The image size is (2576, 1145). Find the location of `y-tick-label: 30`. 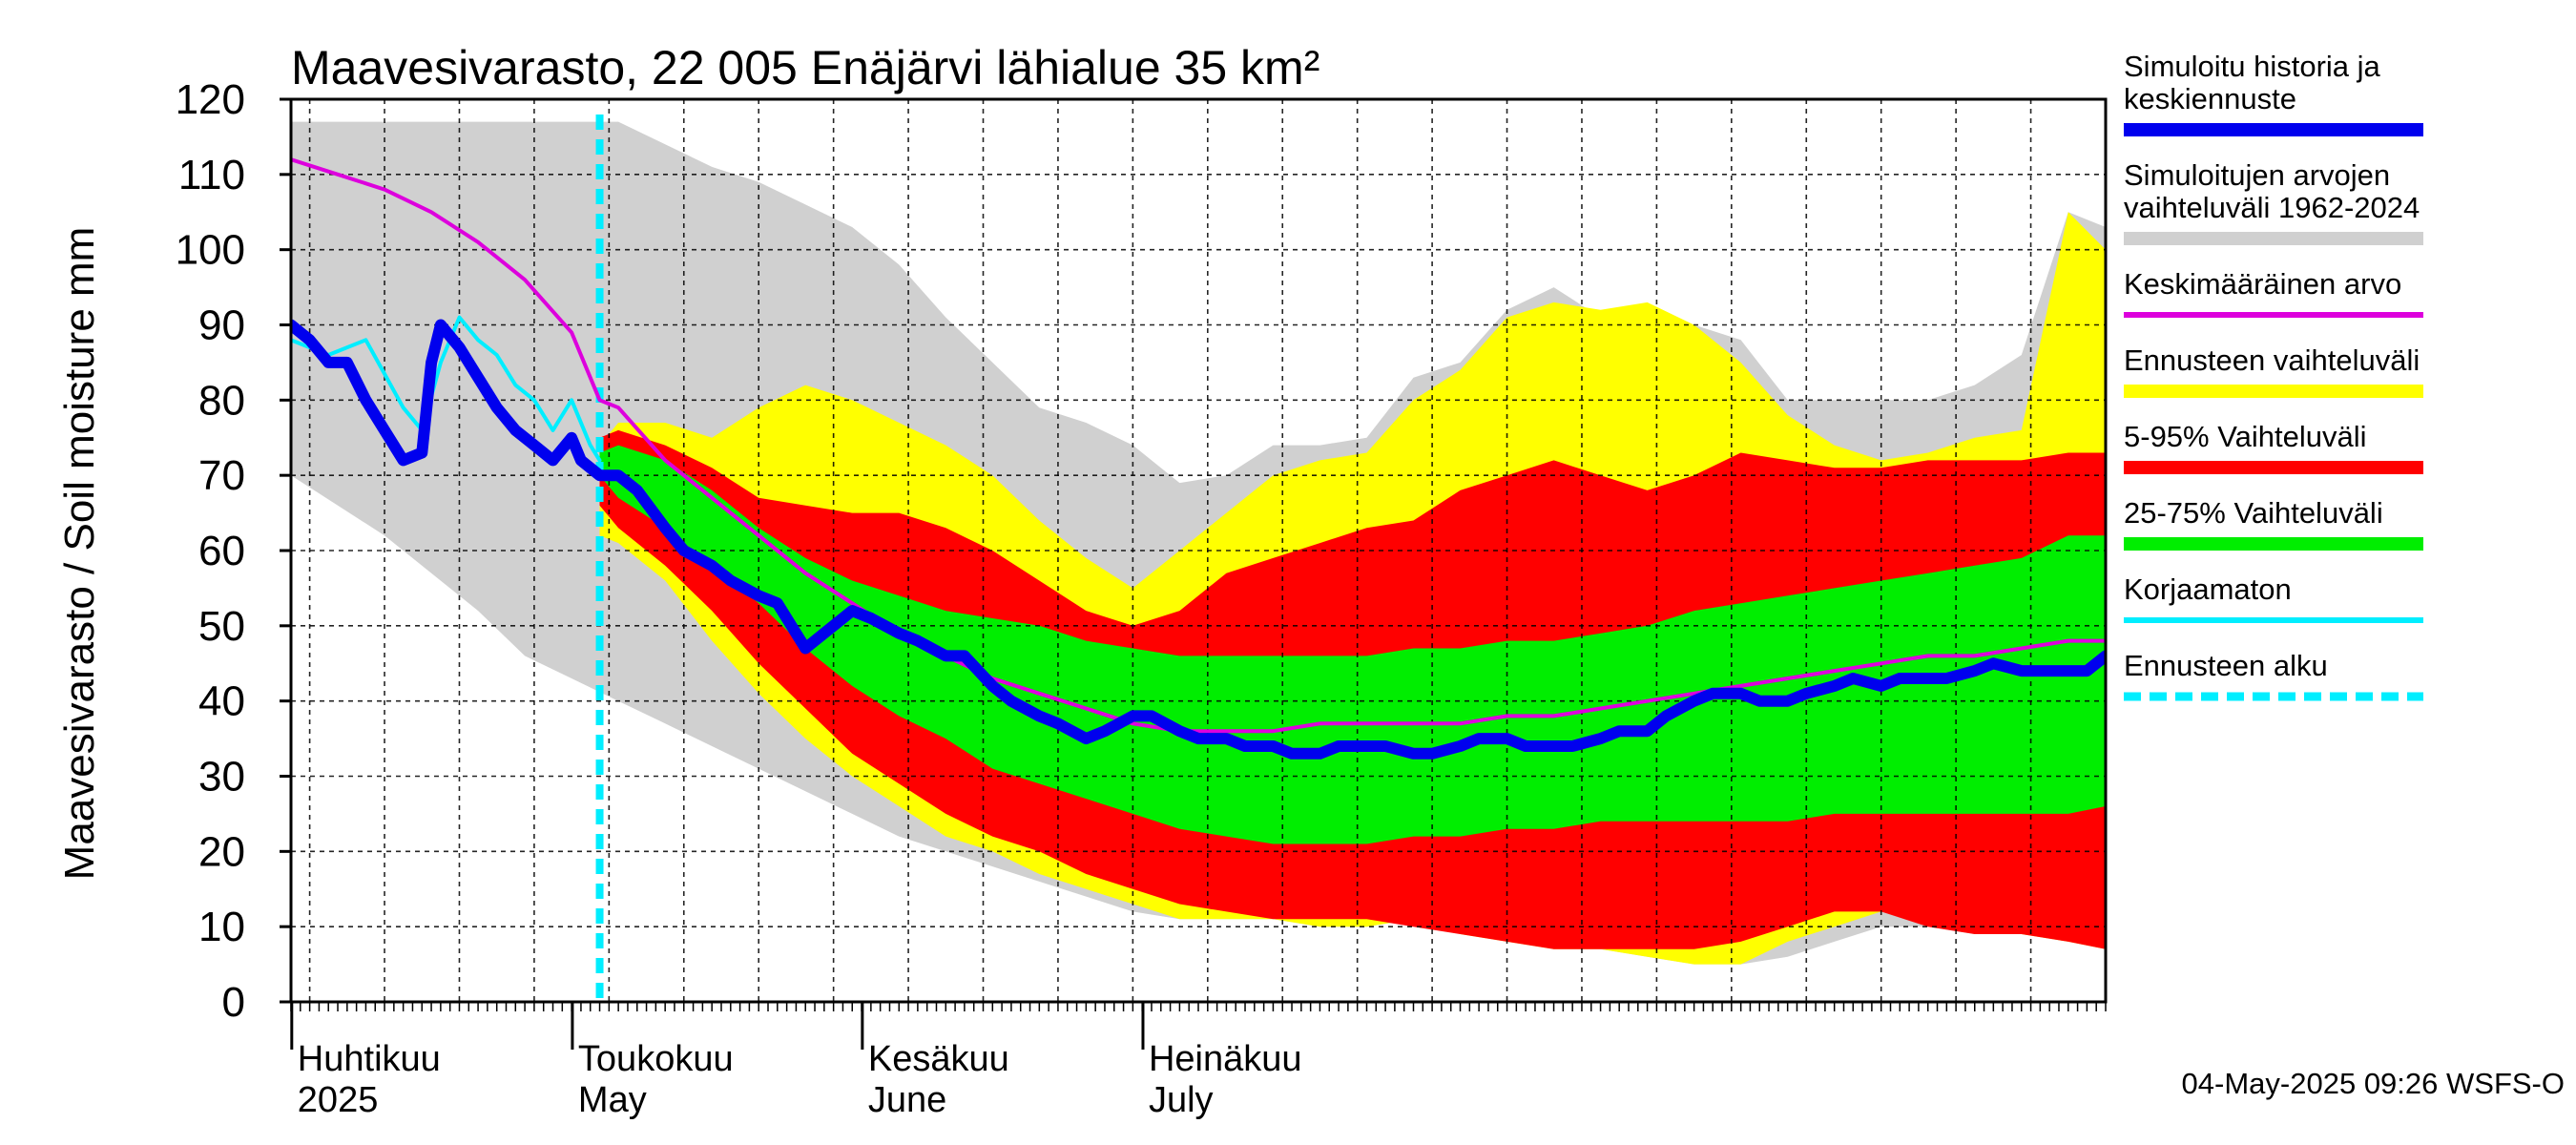

y-tick-label: 30 is located at coordinates (221, 777).